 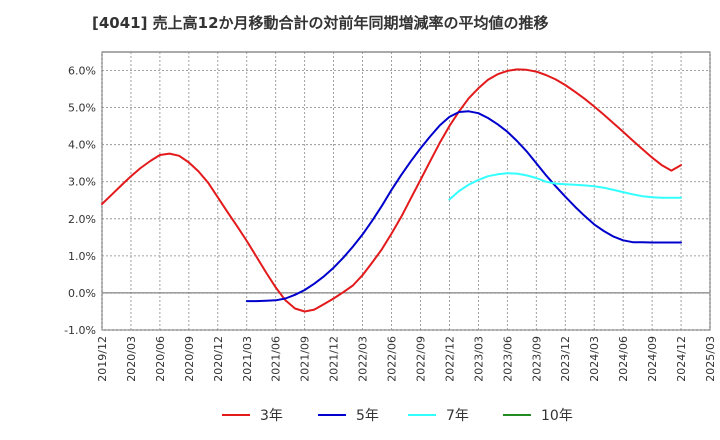 I want to click on x-tick-label: 2019/12, so click(x=102, y=359).